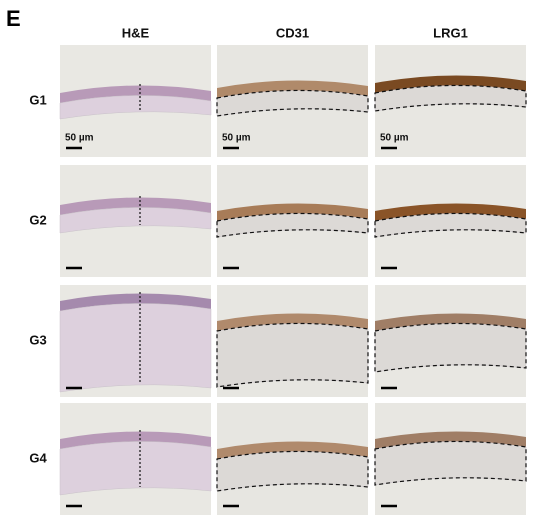 The width and height of the screenshot is (535, 526). I want to click on panel-label: E, so click(13, 18).